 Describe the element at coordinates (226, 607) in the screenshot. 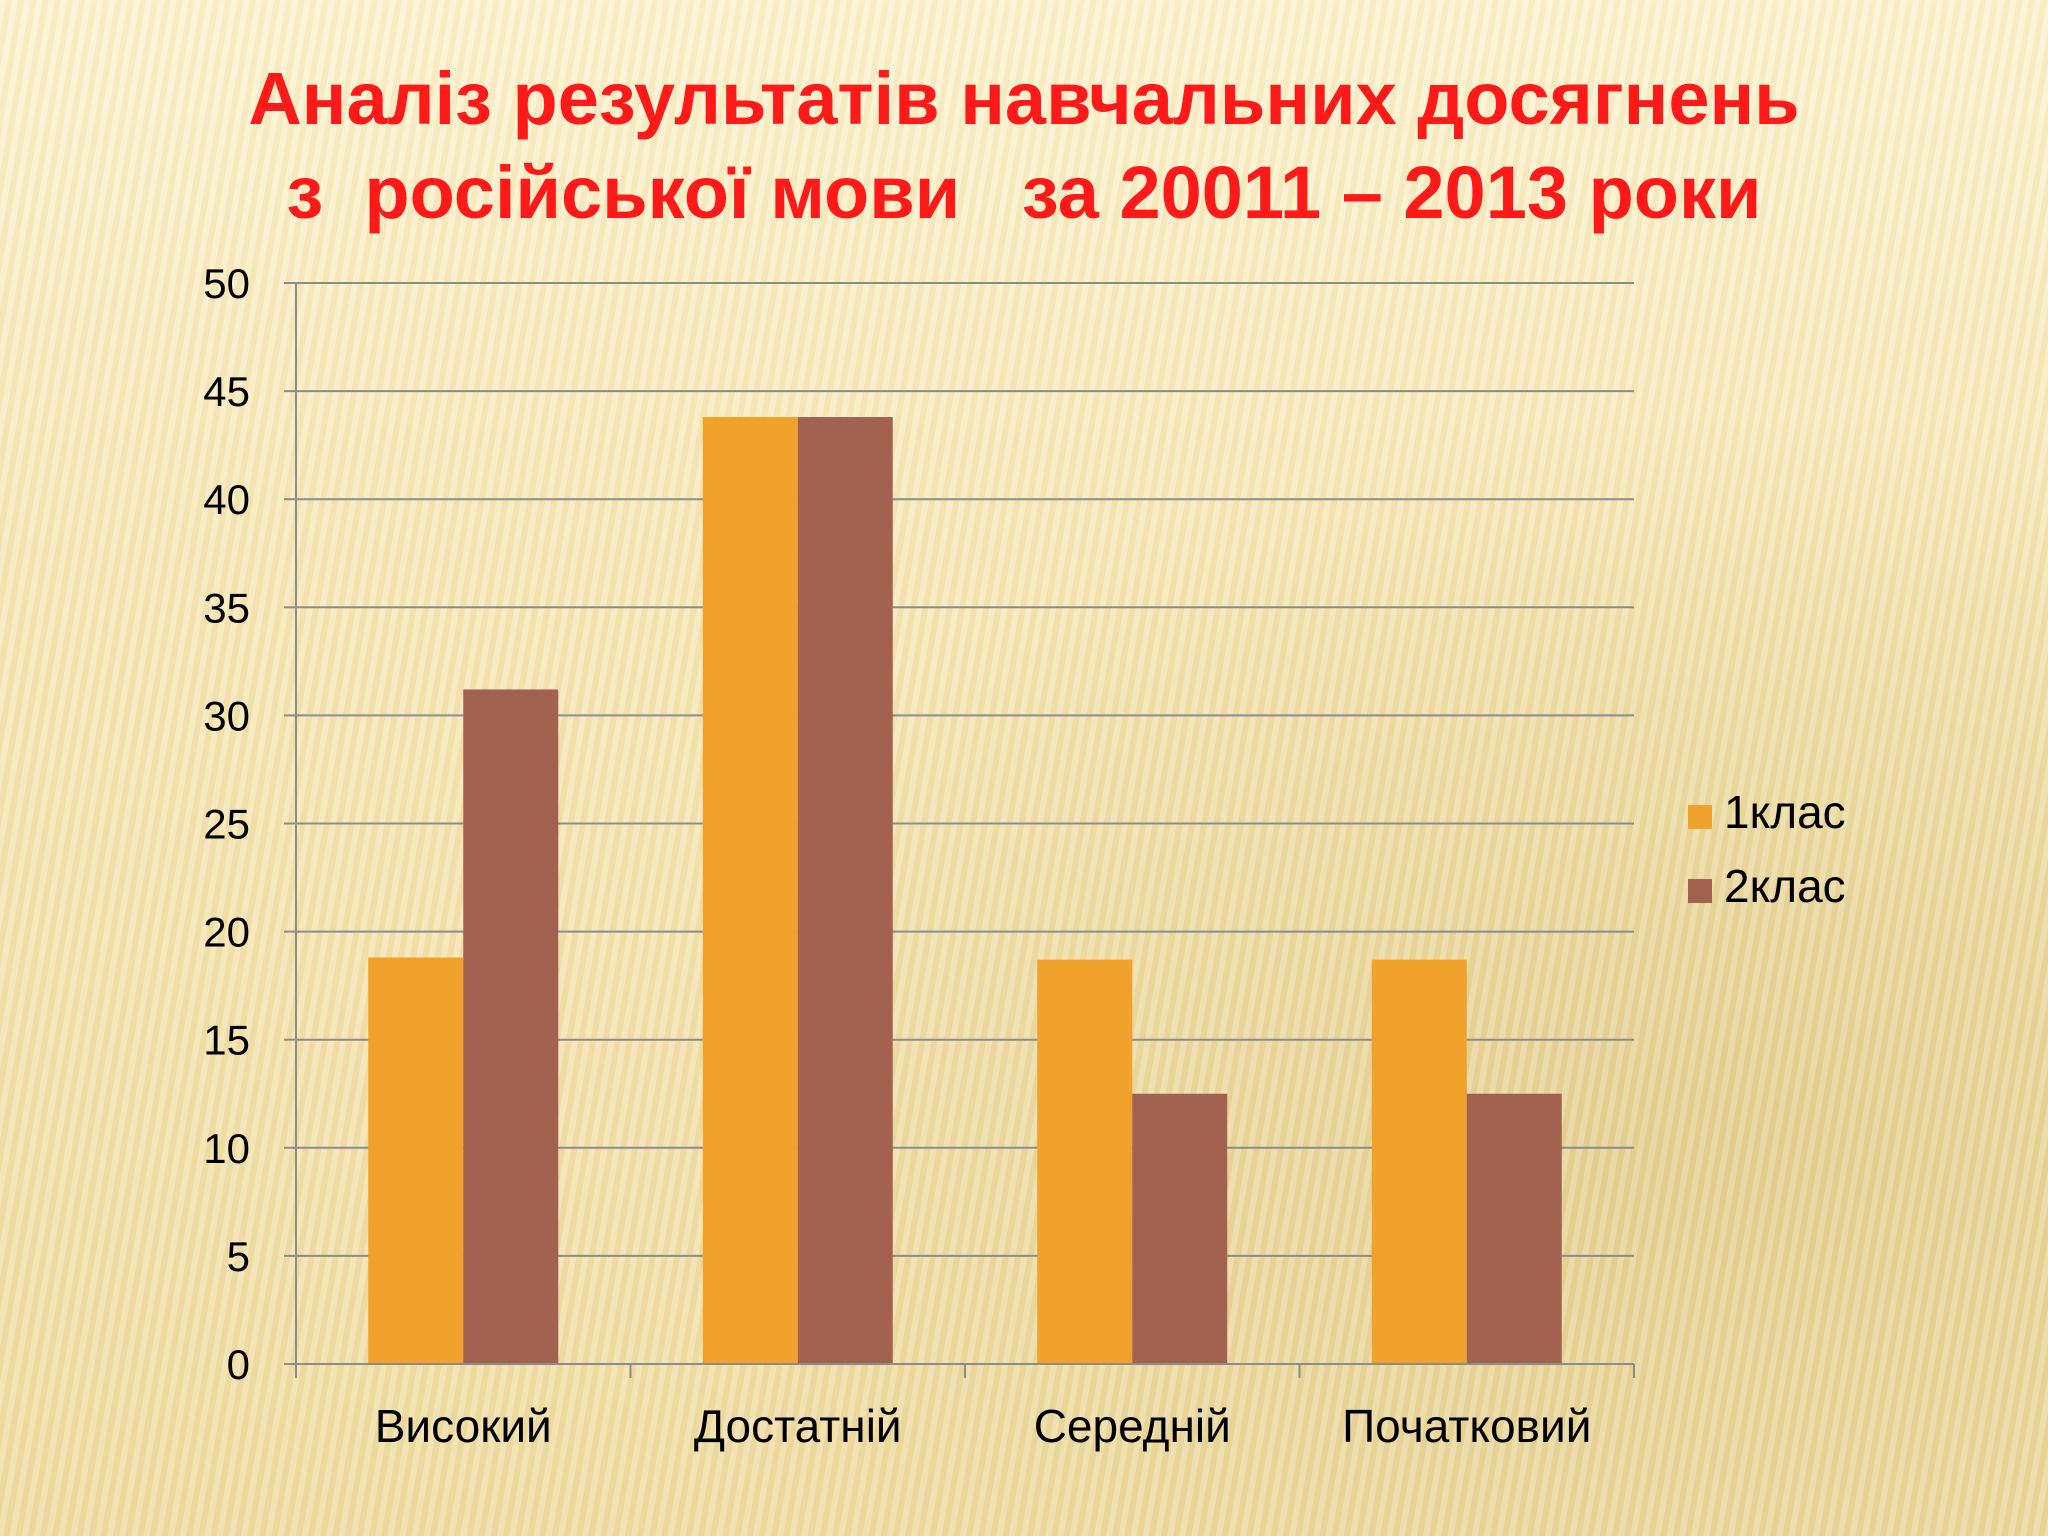

I see `y-tick-label: 35` at that location.